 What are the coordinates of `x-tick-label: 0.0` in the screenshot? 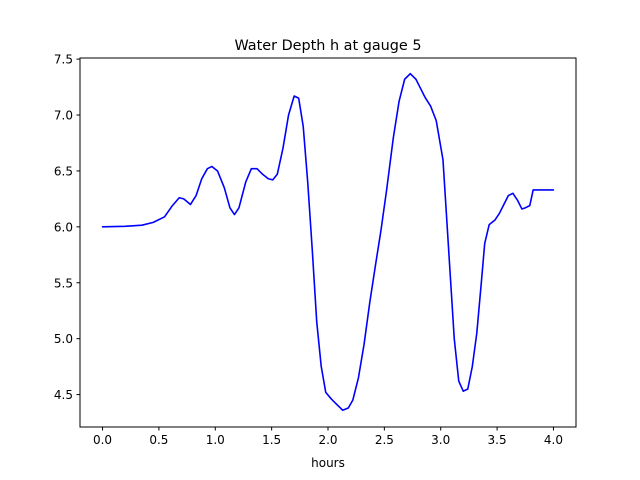 It's located at (102, 440).